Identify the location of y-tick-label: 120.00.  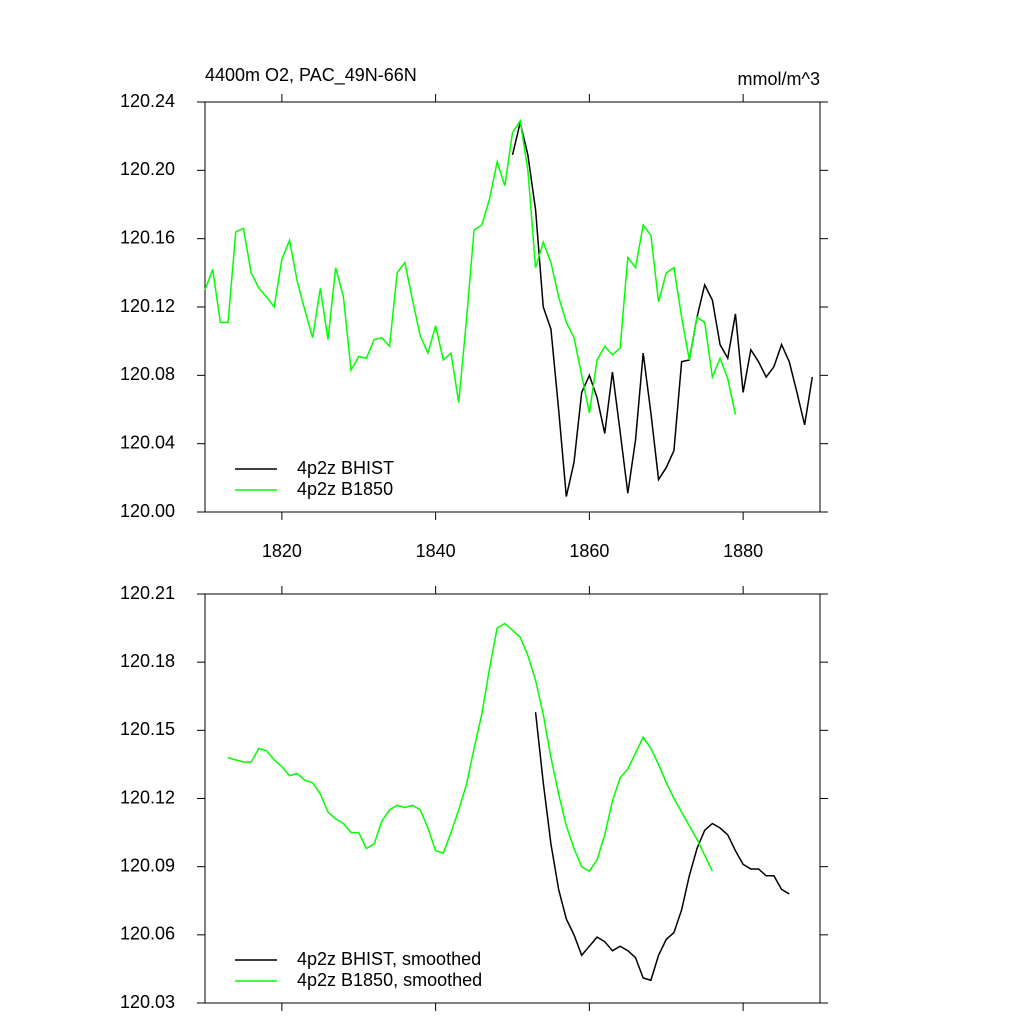
(147, 511).